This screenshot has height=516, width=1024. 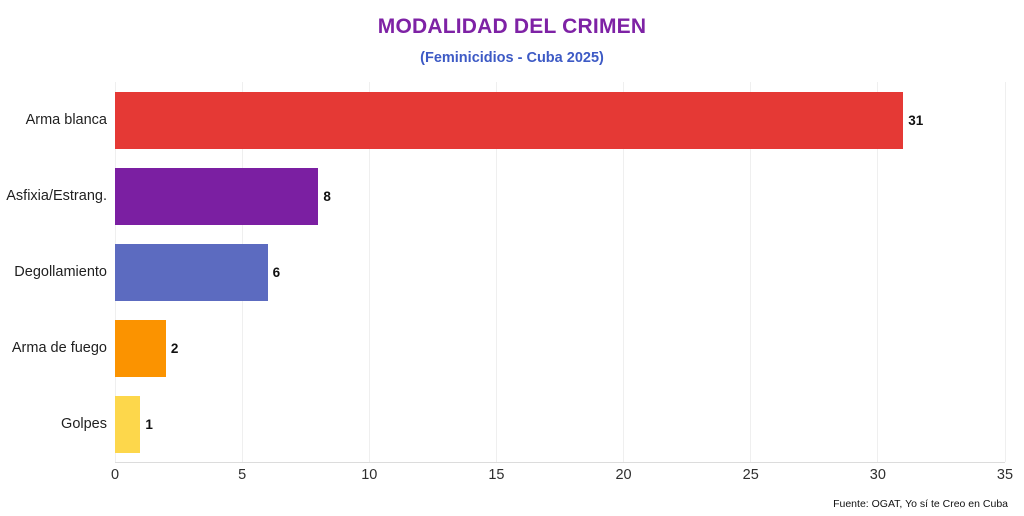 I want to click on category-label: Degollamiento, so click(x=60, y=272).